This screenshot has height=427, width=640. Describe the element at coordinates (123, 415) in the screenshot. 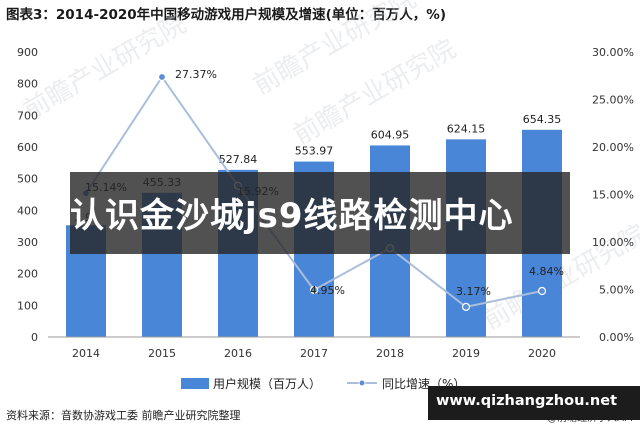

I see `source-note: 资料来源：音数协游戏工委 前瞻产业研究院整理` at that location.